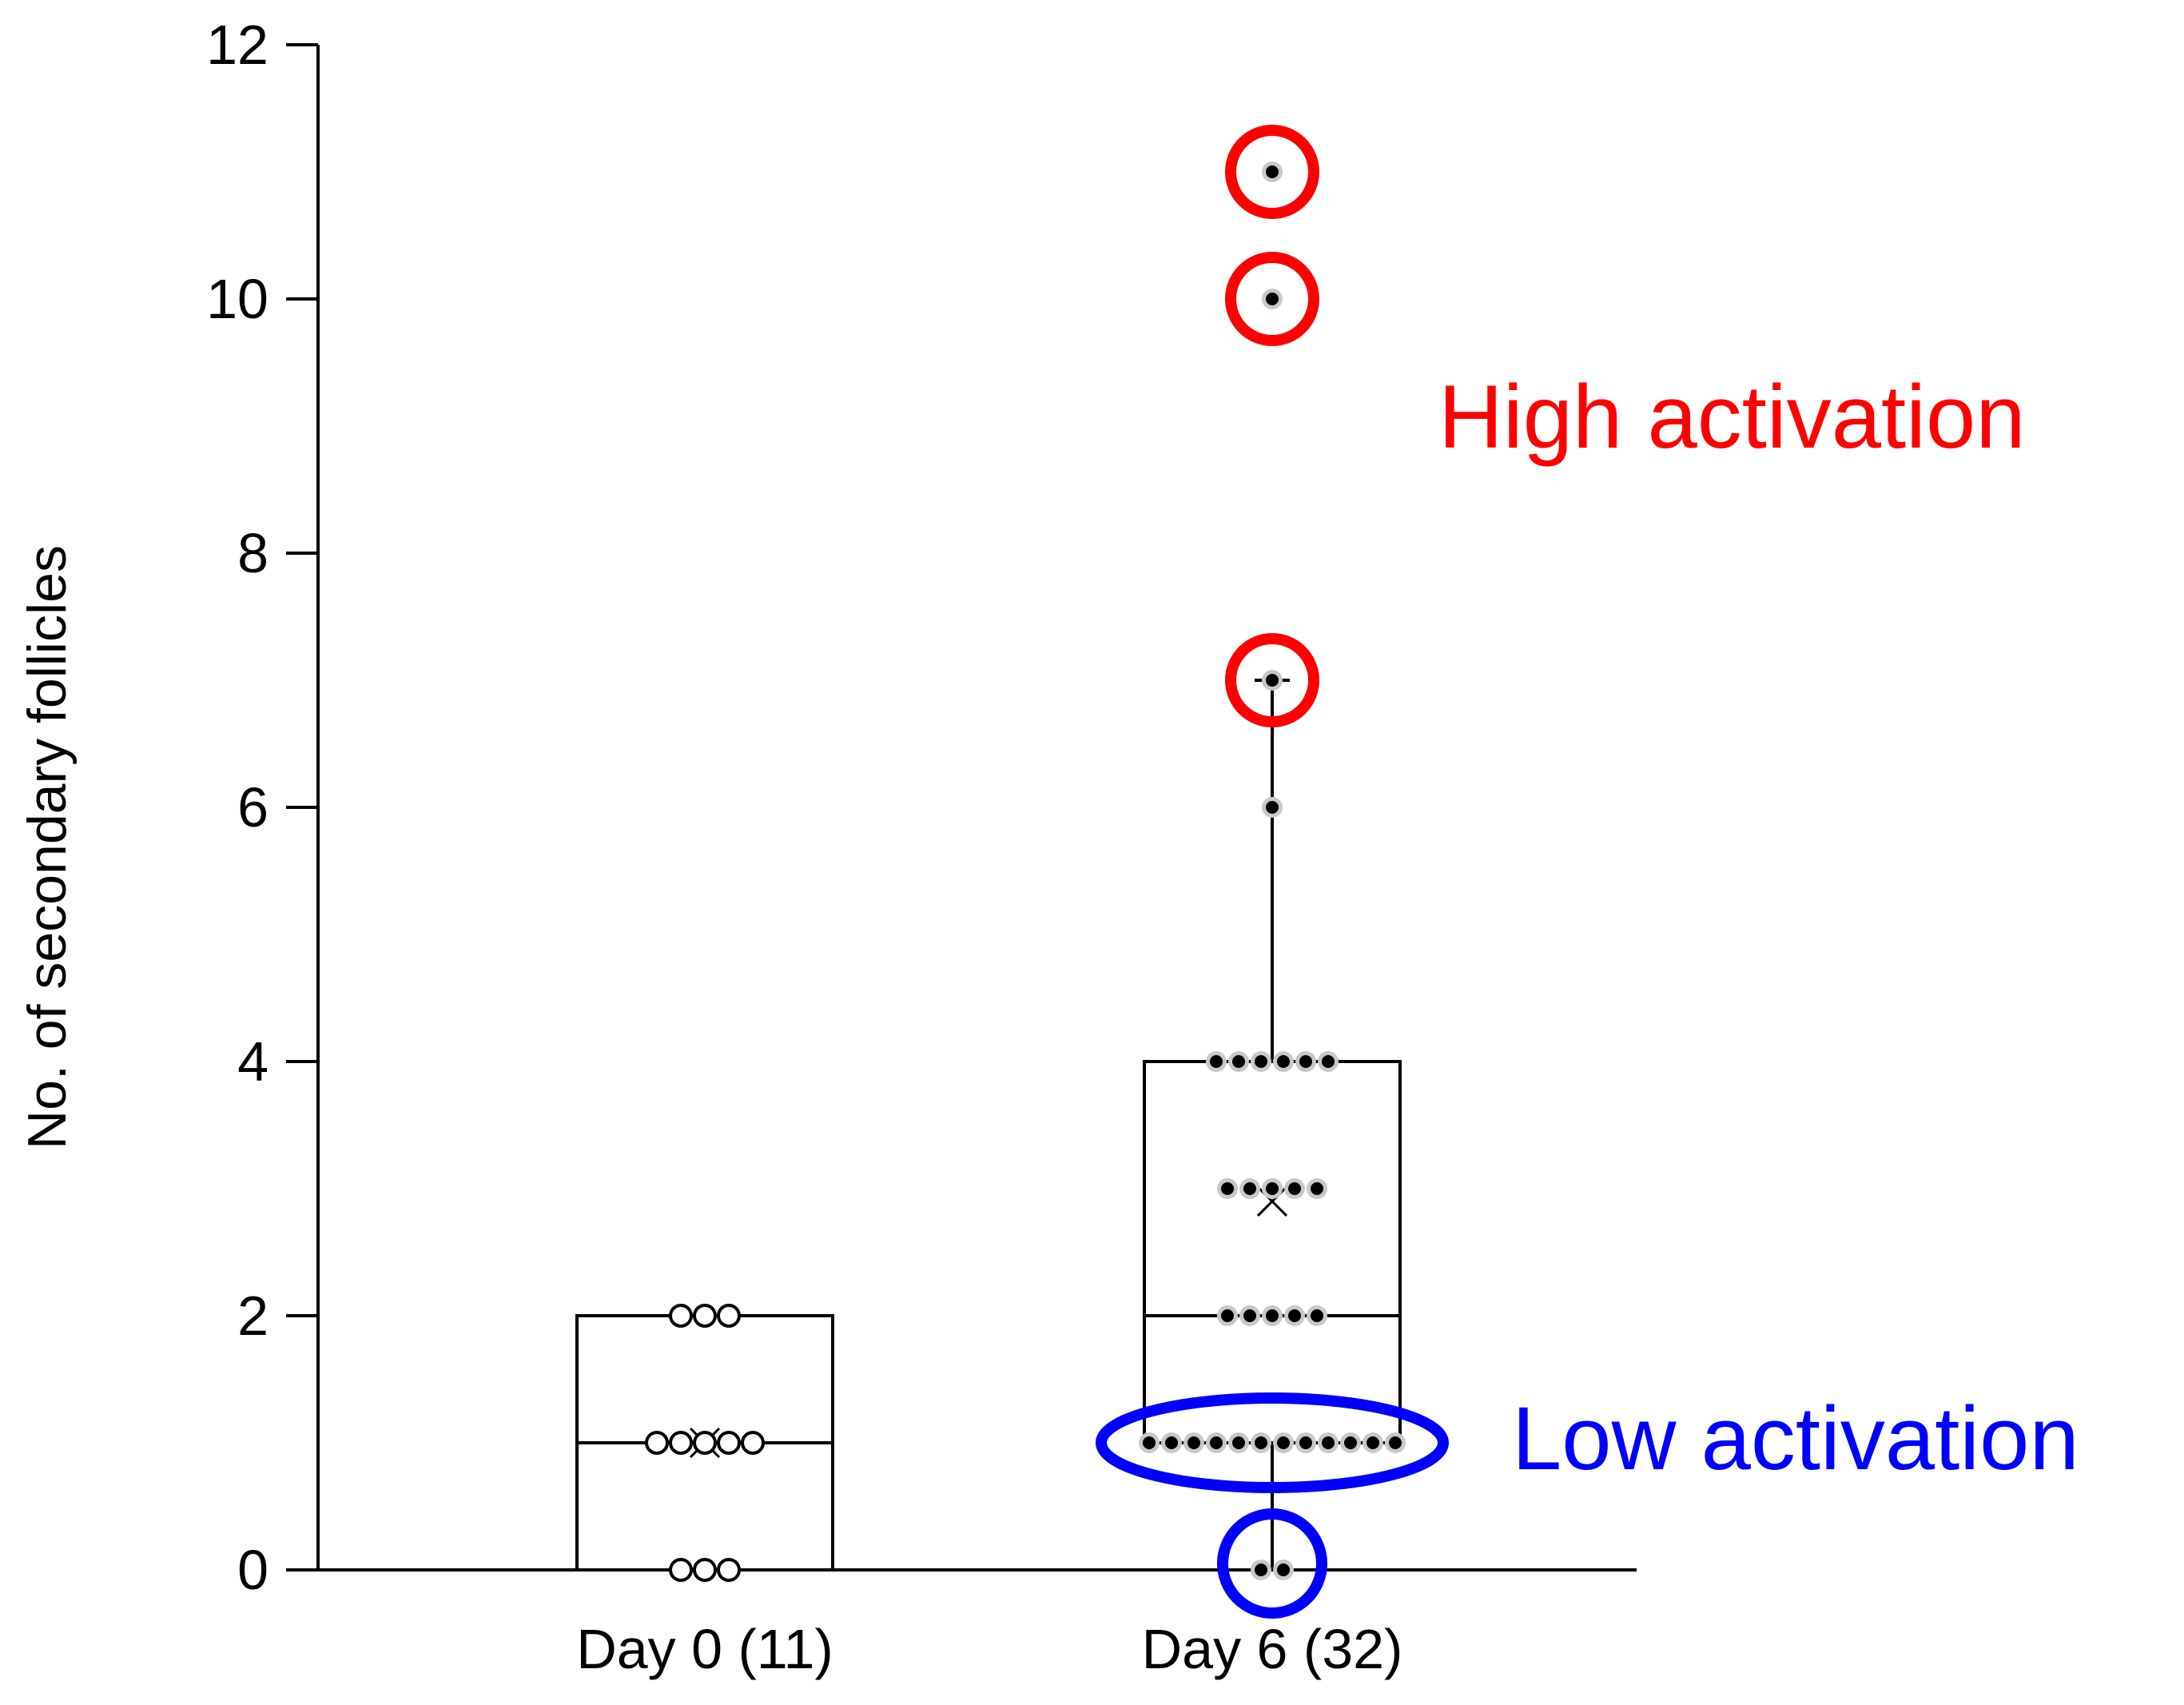 This screenshot has height=1705, width=2184. Describe the element at coordinates (704, 1649) in the screenshot. I see `x-tick-label: Day 0 (11)` at that location.